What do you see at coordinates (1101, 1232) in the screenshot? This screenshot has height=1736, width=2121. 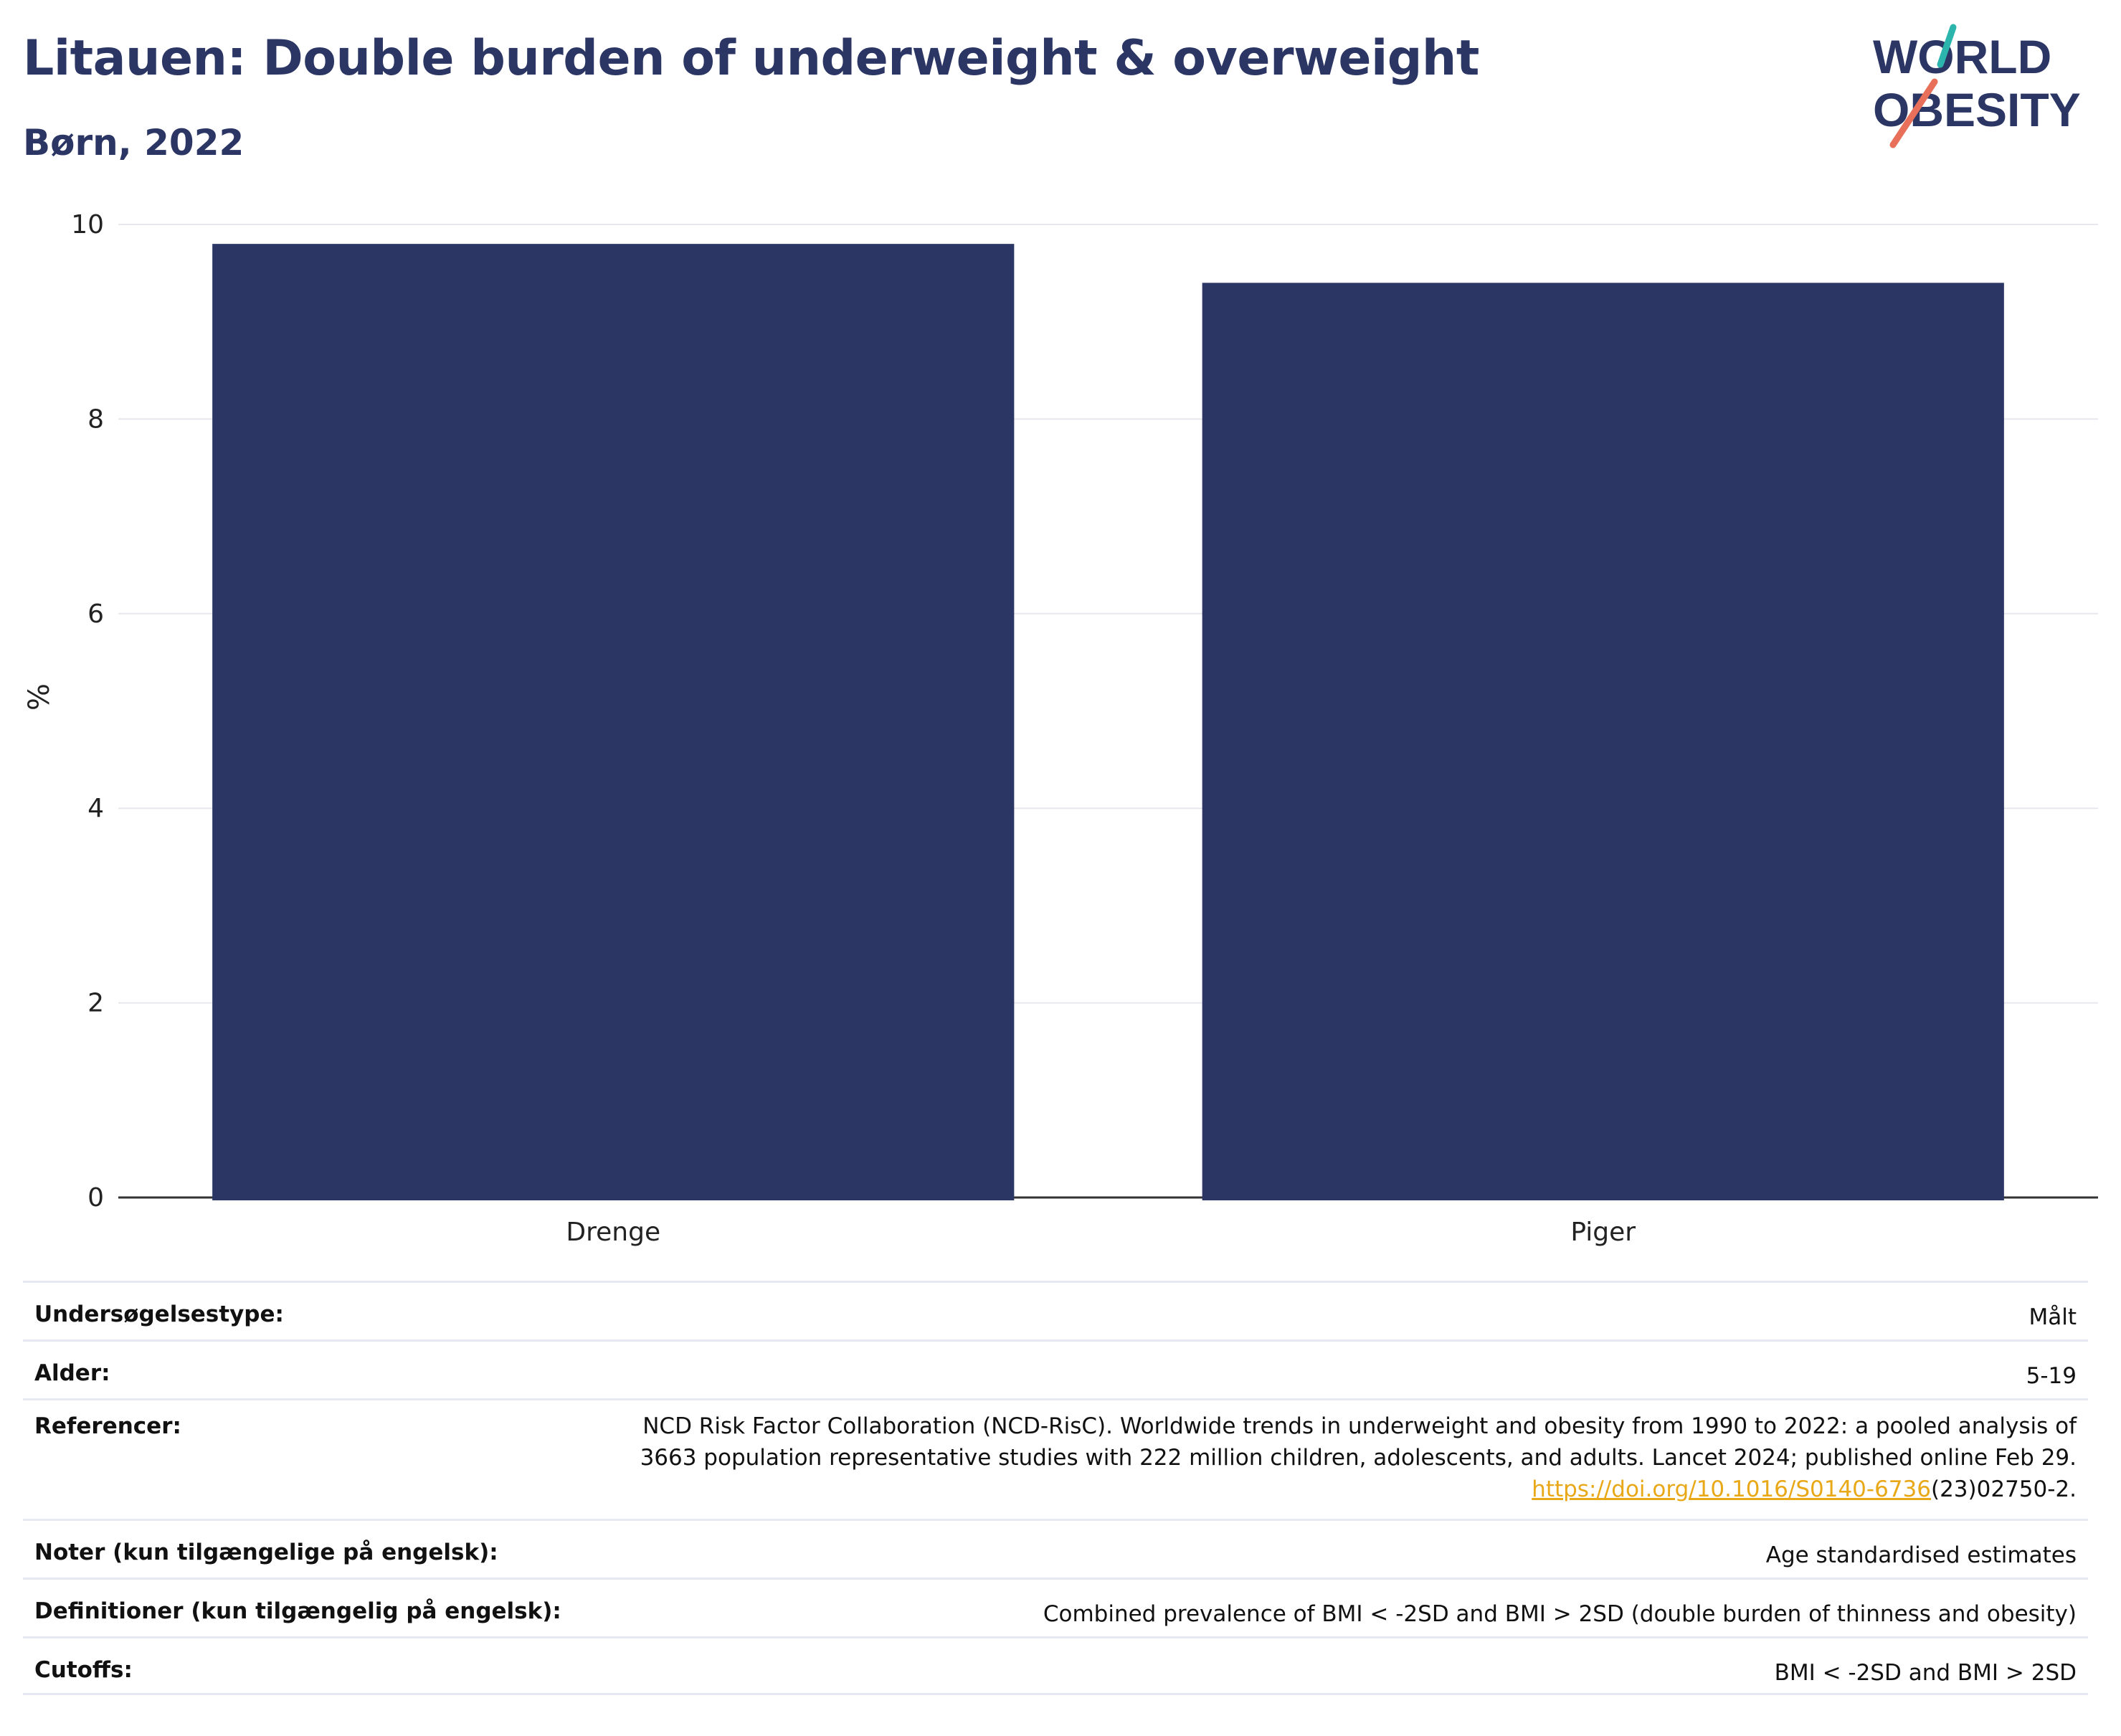 I see `x-tick-labels: Drenge Piger` at bounding box center [1101, 1232].